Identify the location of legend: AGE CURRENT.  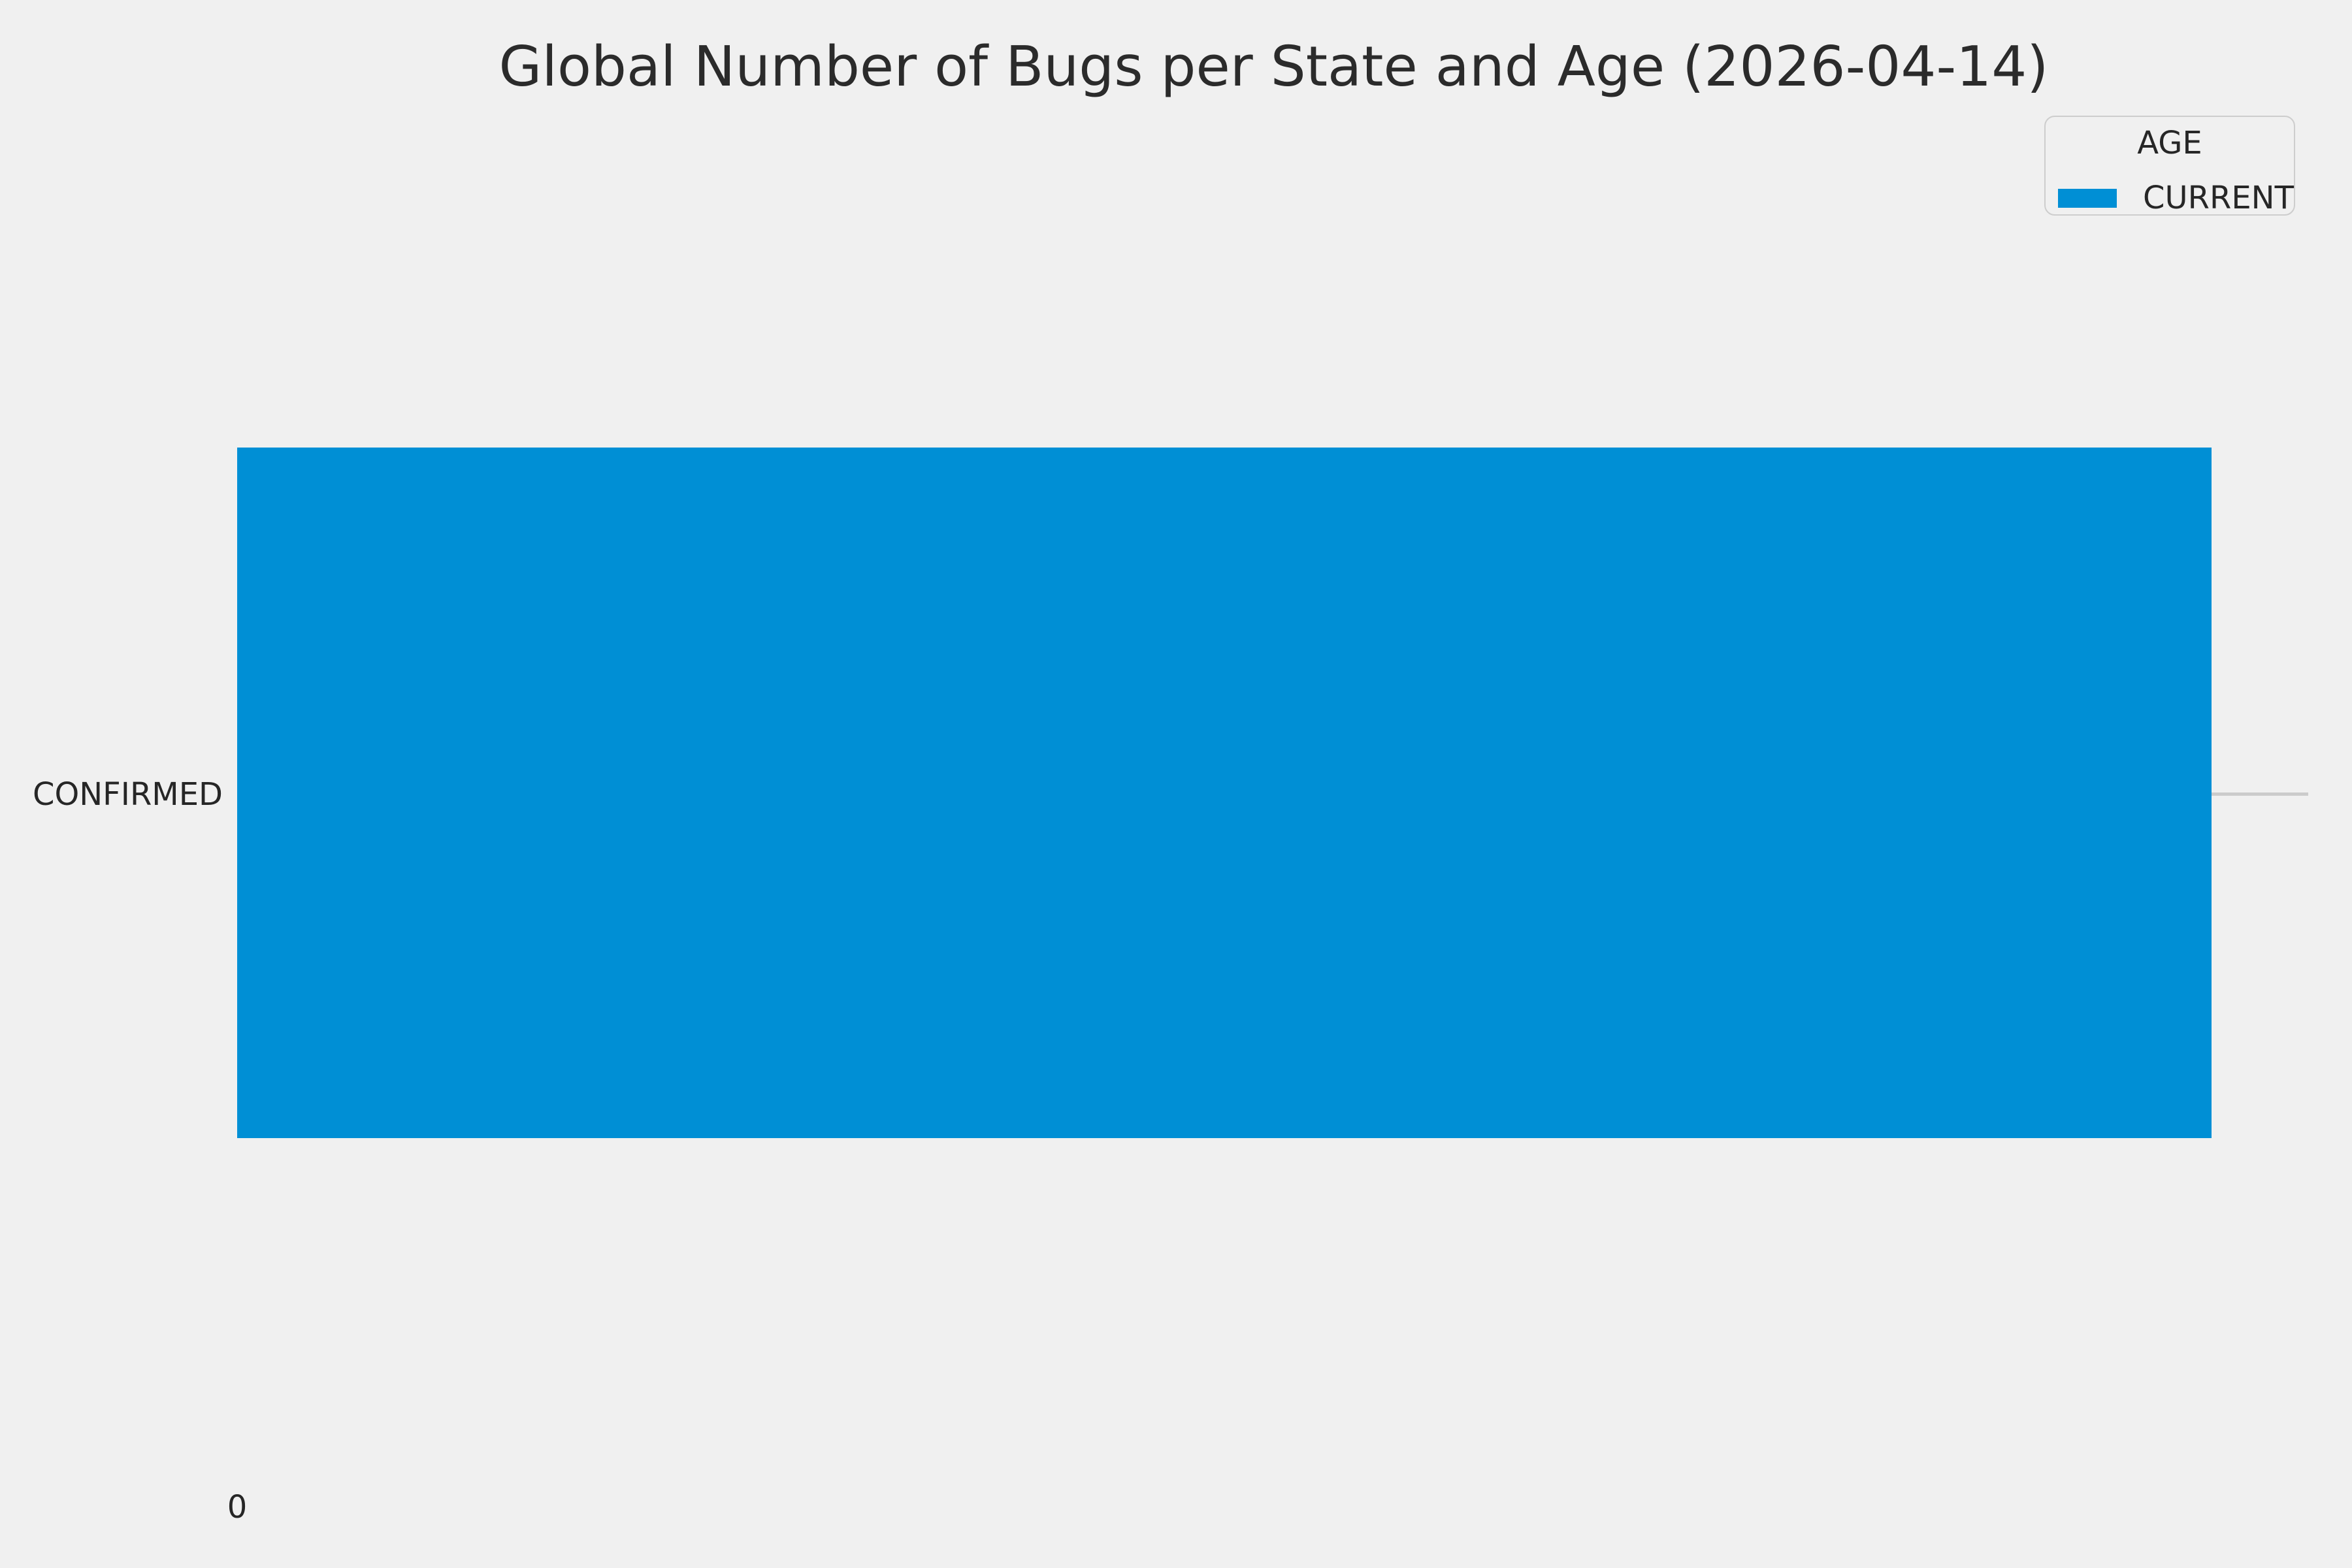
(2169, 166).